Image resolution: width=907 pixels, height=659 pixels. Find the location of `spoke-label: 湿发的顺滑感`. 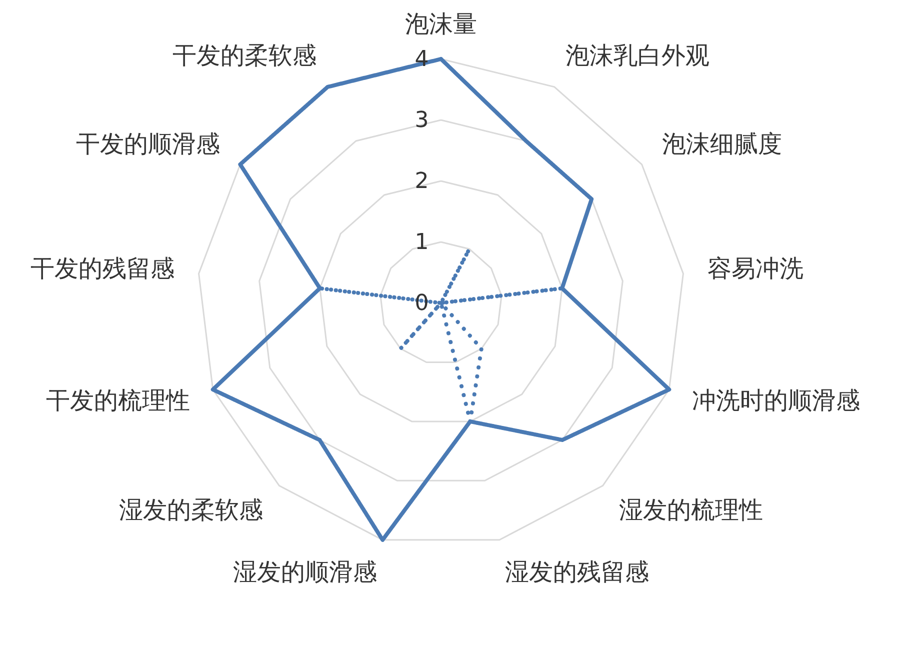

spoke-label: 湿发的顺滑感 is located at coordinates (304, 572).